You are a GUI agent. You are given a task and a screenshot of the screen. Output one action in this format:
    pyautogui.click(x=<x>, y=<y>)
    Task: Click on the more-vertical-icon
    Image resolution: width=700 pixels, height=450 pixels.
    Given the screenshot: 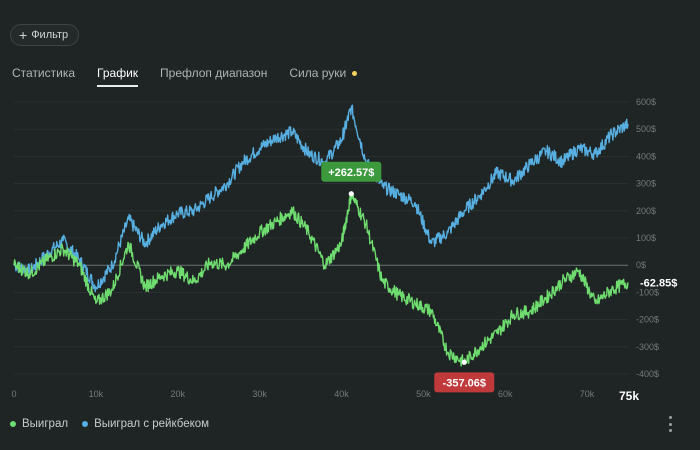 What is the action you would take?
    pyautogui.click(x=670, y=424)
    